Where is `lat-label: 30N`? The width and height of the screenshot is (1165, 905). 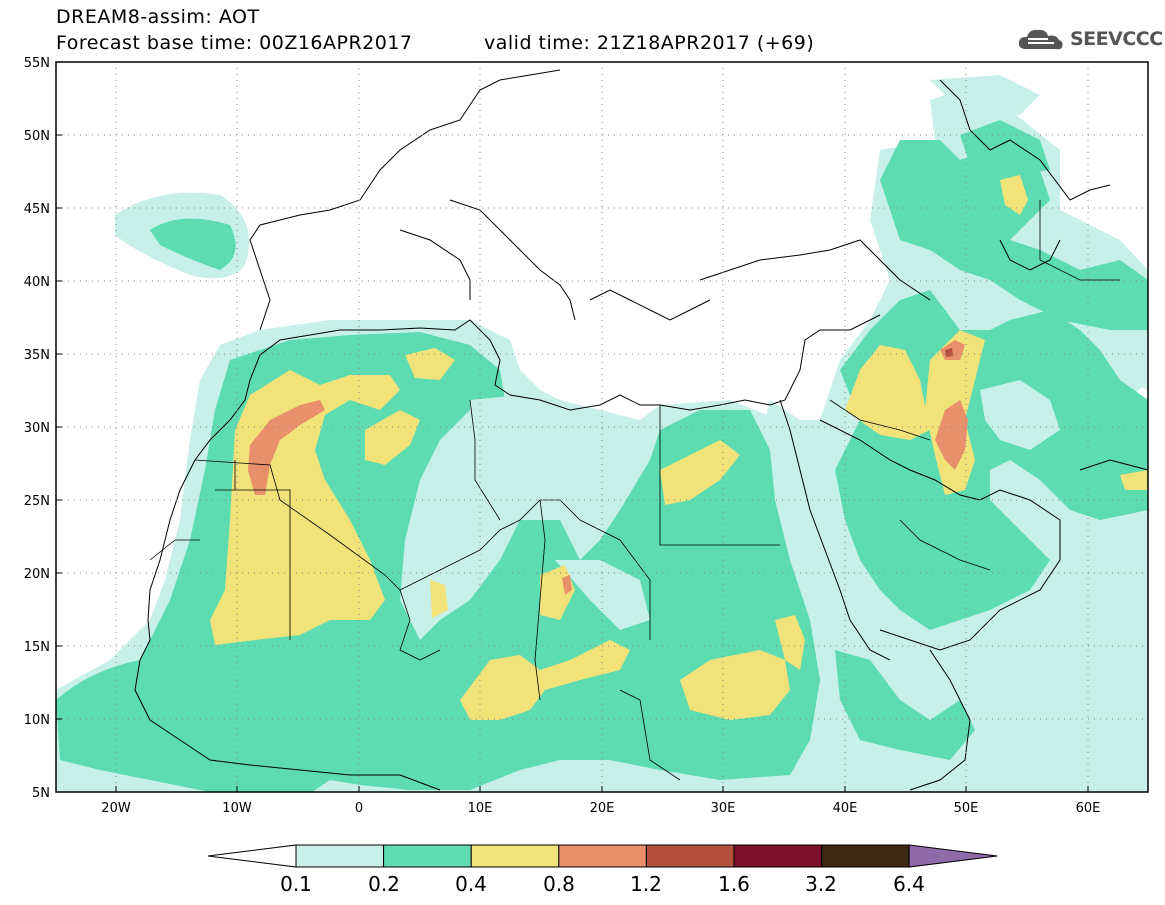 lat-label: 30N is located at coordinates (37, 428).